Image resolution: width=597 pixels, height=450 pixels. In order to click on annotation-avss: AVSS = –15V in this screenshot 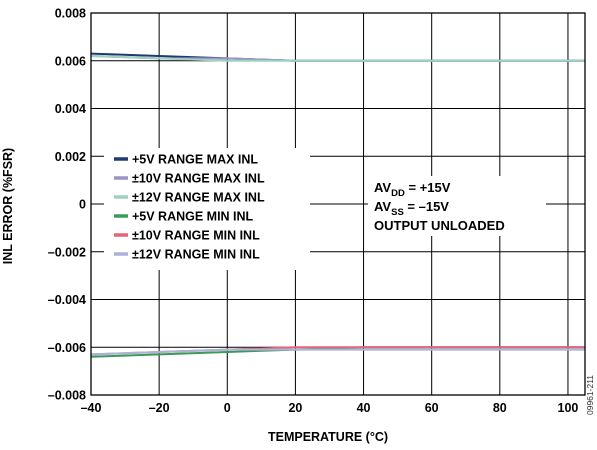, I will do `click(411, 208)`.